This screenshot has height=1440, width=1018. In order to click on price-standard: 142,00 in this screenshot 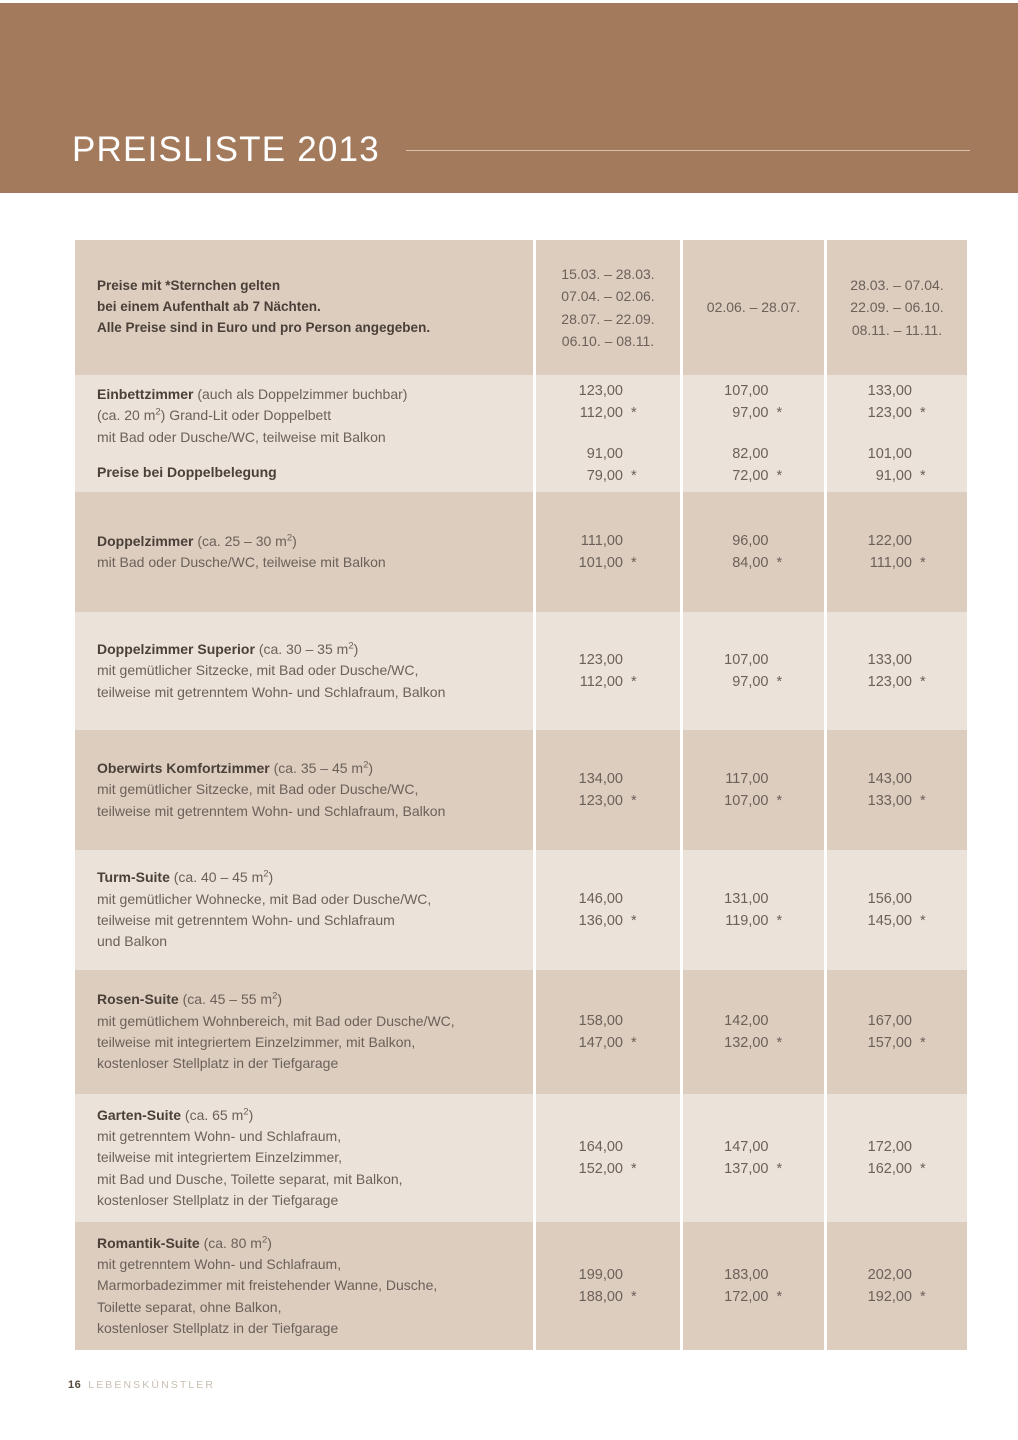, I will do `click(754, 1021)`.